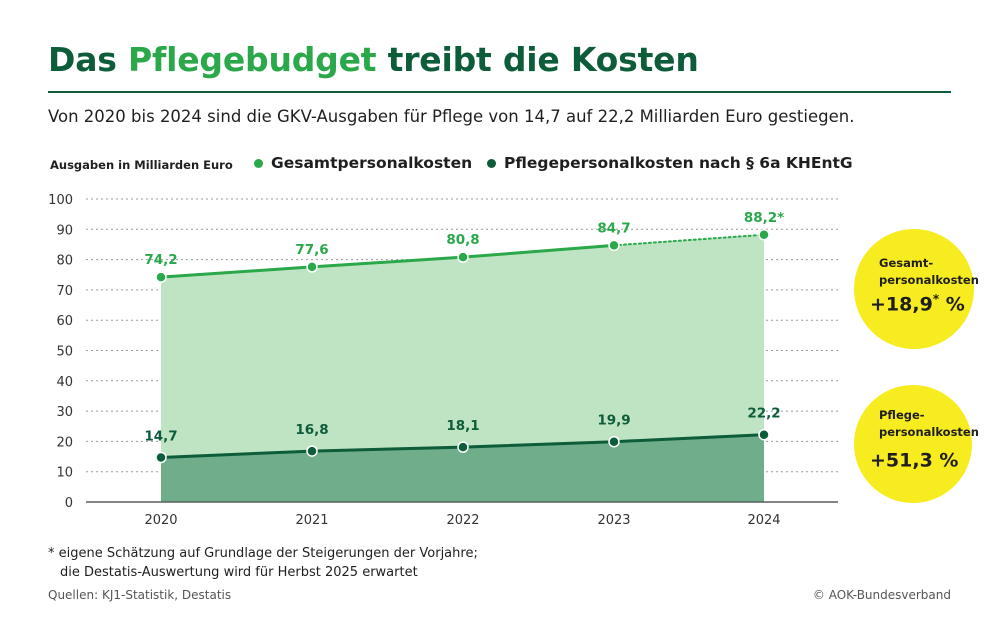  What do you see at coordinates (613, 520) in the screenshot?
I see `x-tick-label-2023: 2023` at bounding box center [613, 520].